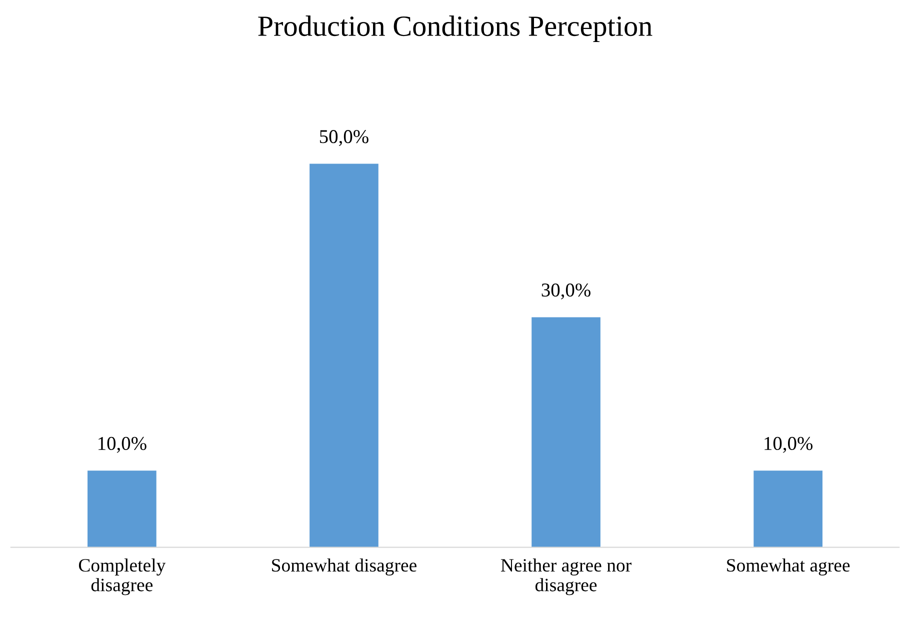 The width and height of the screenshot is (910, 622). Describe the element at coordinates (122, 577) in the screenshot. I see `x-tick-label: Completely disagree` at that location.